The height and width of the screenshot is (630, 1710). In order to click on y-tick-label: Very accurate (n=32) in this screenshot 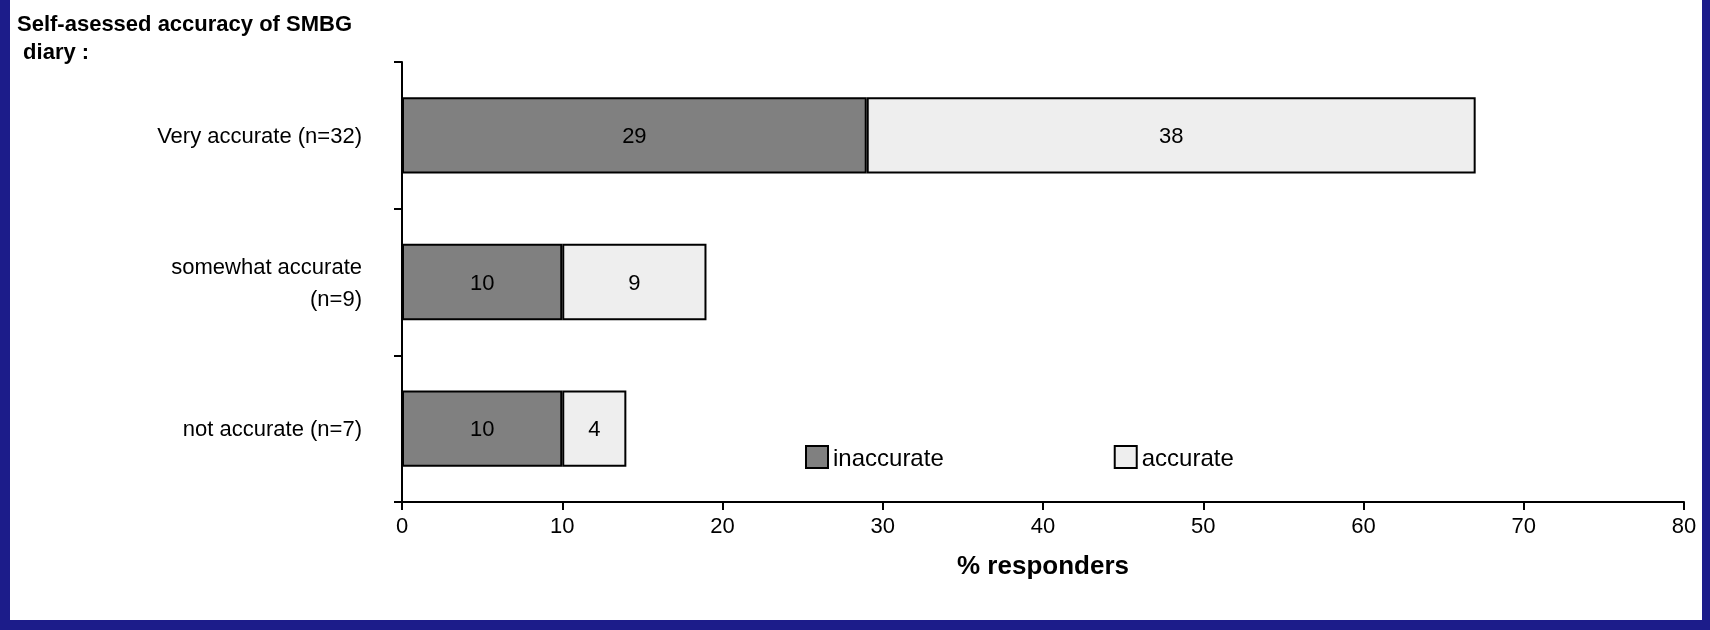, I will do `click(259, 135)`.